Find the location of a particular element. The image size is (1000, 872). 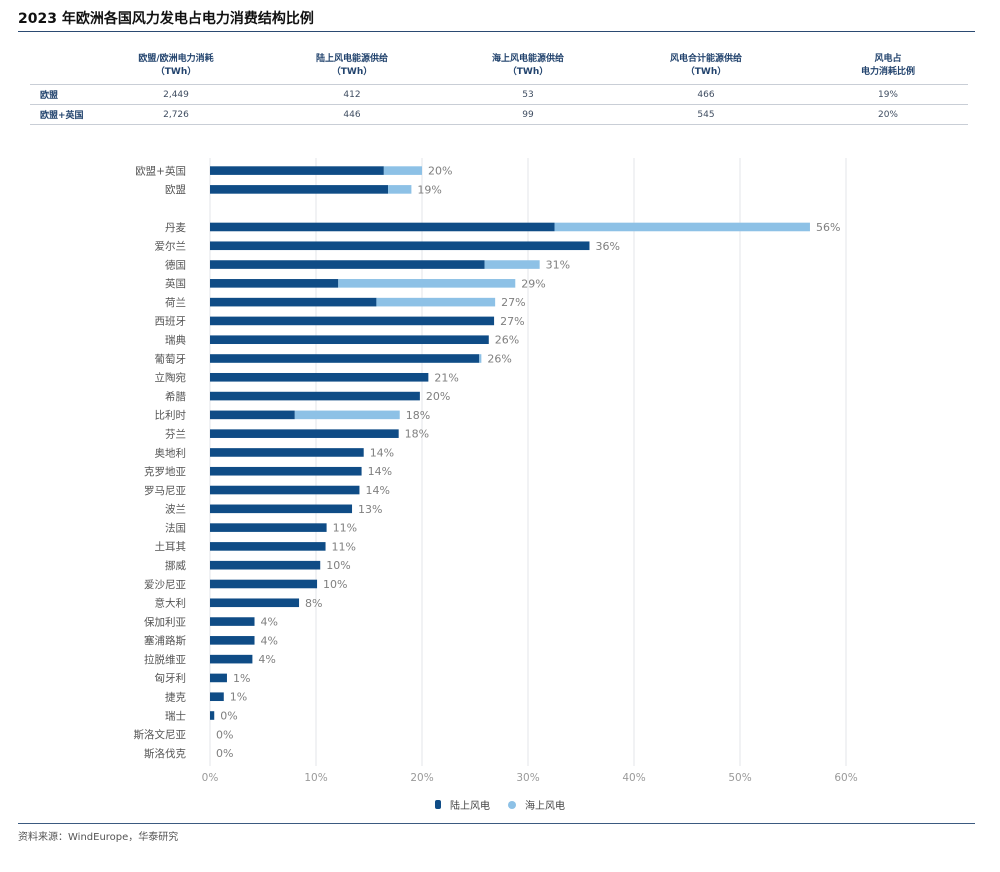

header-line: 电力消耗比例 is located at coordinates (887, 72).